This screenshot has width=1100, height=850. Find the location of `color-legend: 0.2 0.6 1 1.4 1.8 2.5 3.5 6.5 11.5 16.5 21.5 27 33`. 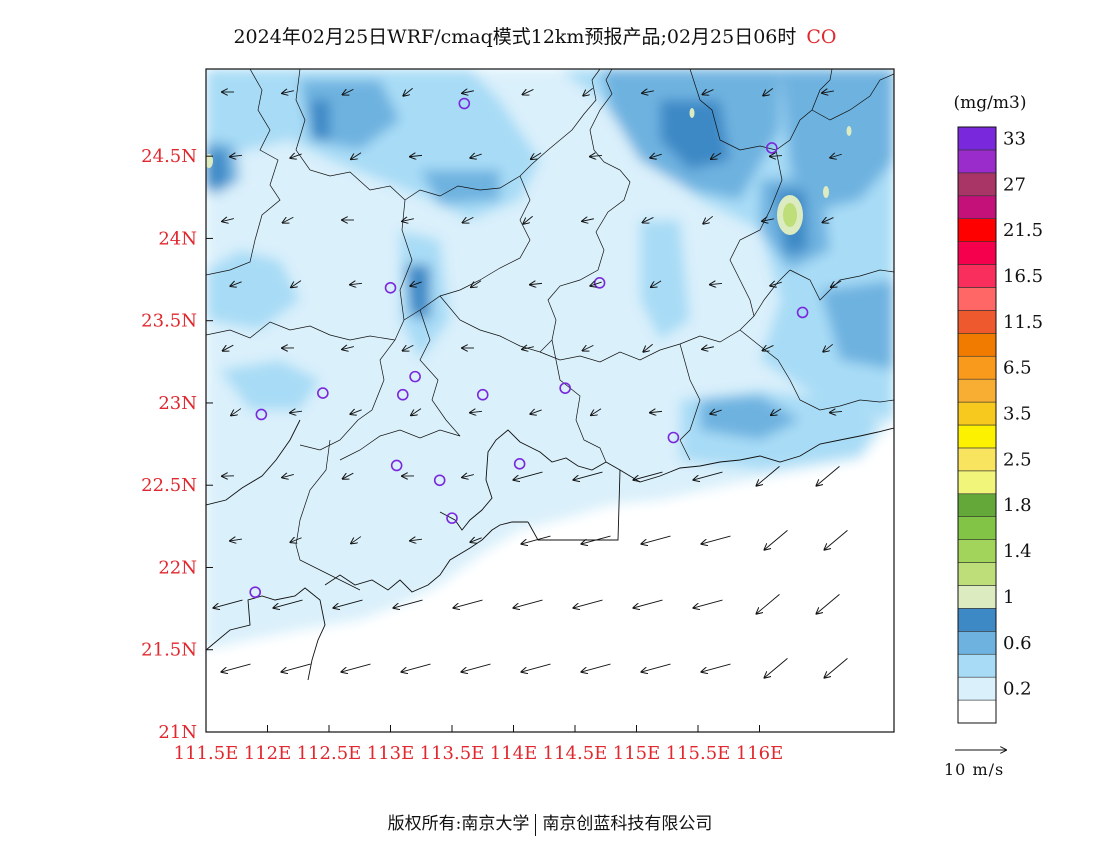

color-legend: 0.2 0.6 1 1.4 1.8 2.5 3.5 6.5 11.5 16.5 21.5 27 33 is located at coordinates (1000, 425).